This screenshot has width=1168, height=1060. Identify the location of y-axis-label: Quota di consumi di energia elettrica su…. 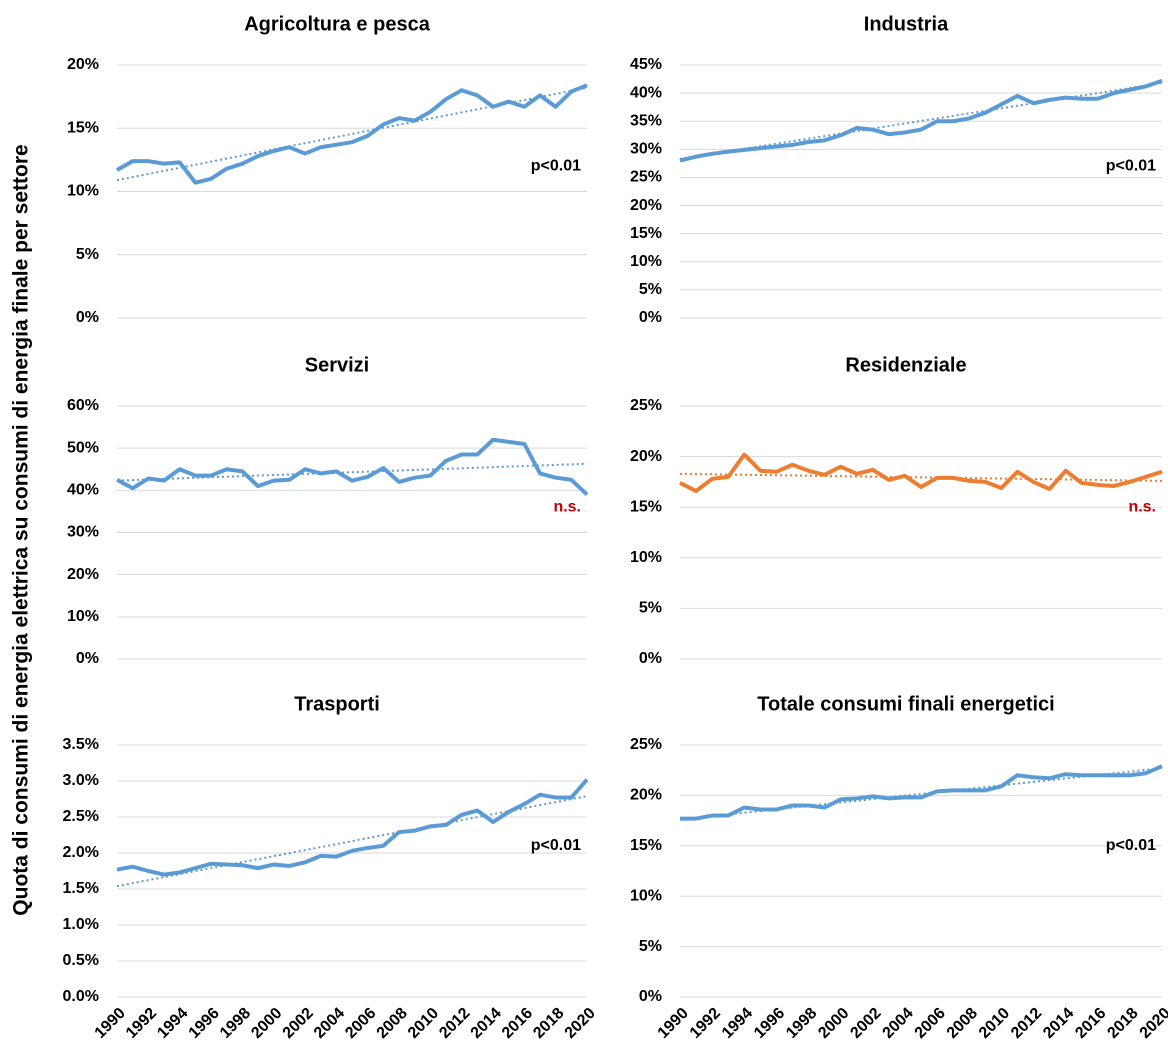
(21, 529).